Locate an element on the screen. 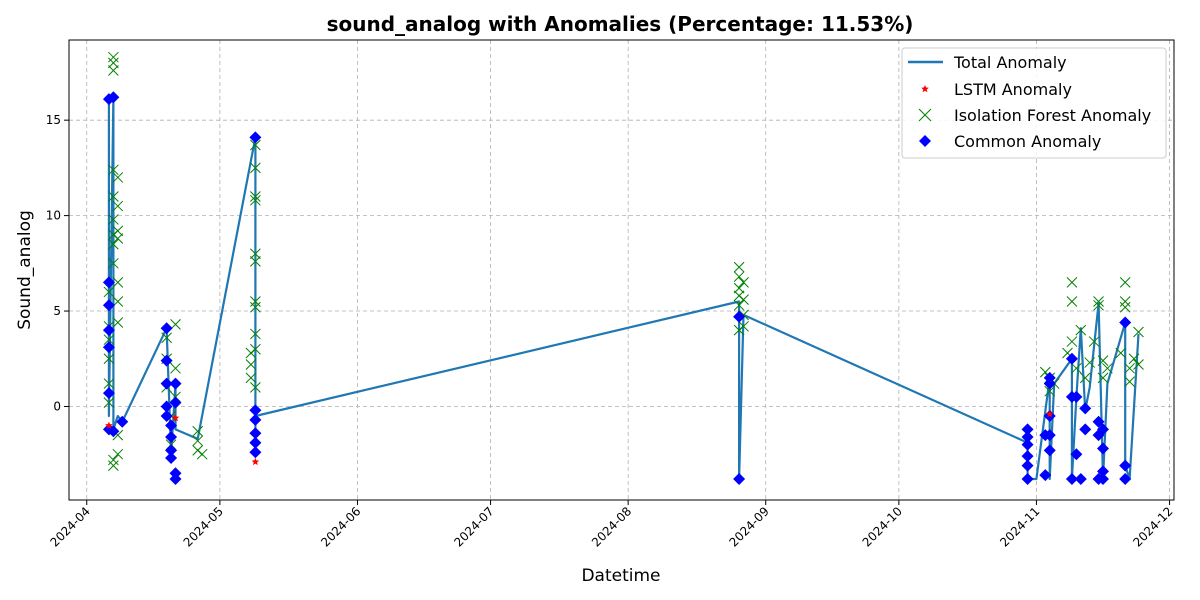 The width and height of the screenshot is (1200, 600). y-tick-label: 10 is located at coordinates (53, 216).